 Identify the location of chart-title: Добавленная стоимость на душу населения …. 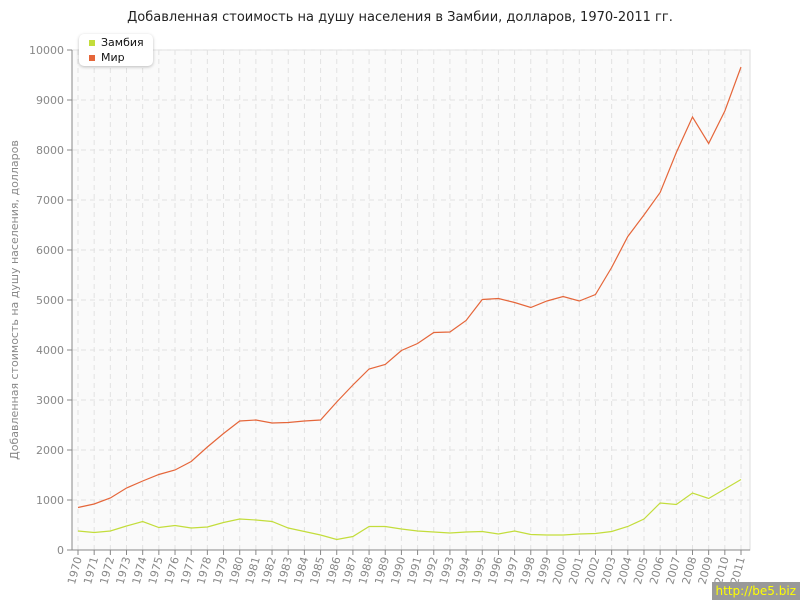
(400, 17).